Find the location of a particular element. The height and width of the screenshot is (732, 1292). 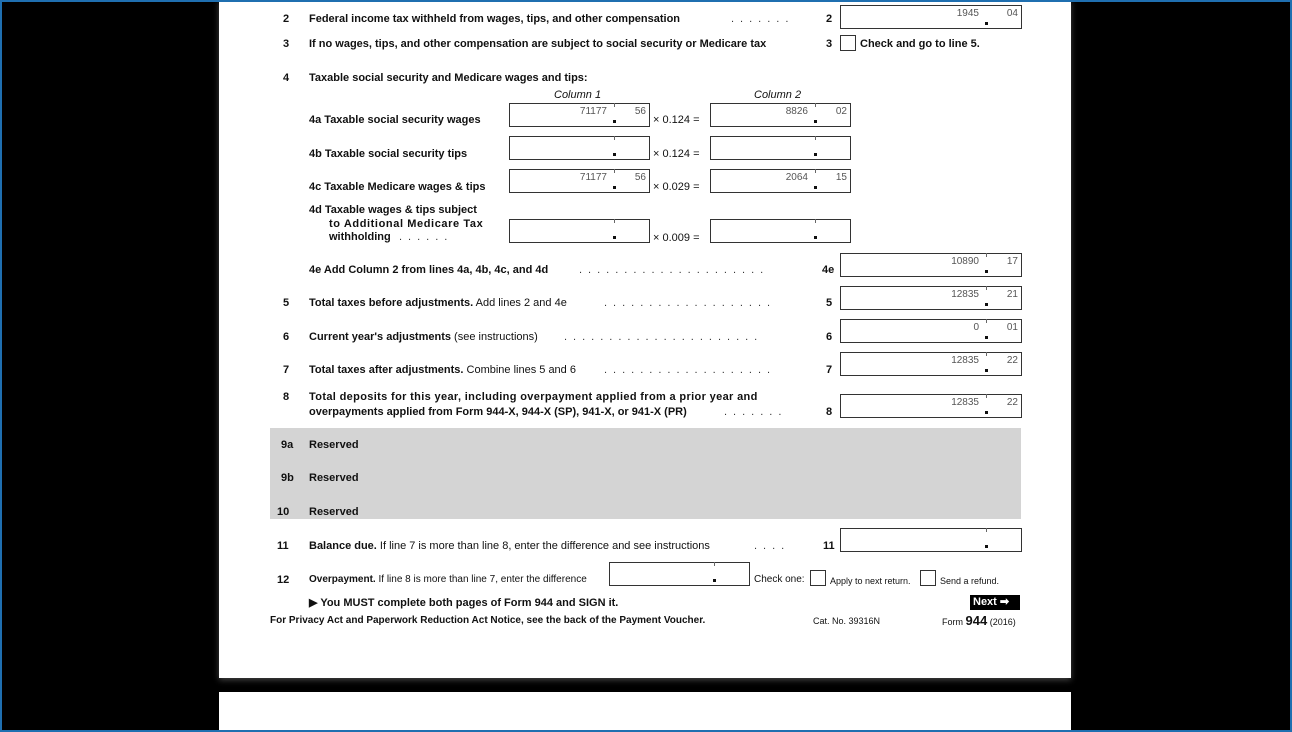

line-number: 12 is located at coordinates (283, 580).